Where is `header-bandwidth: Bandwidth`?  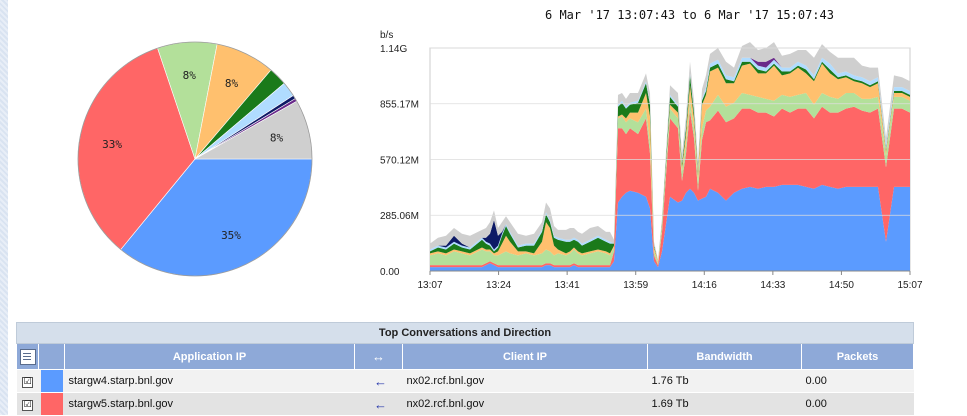
header-bandwidth: Bandwidth is located at coordinates (724, 356).